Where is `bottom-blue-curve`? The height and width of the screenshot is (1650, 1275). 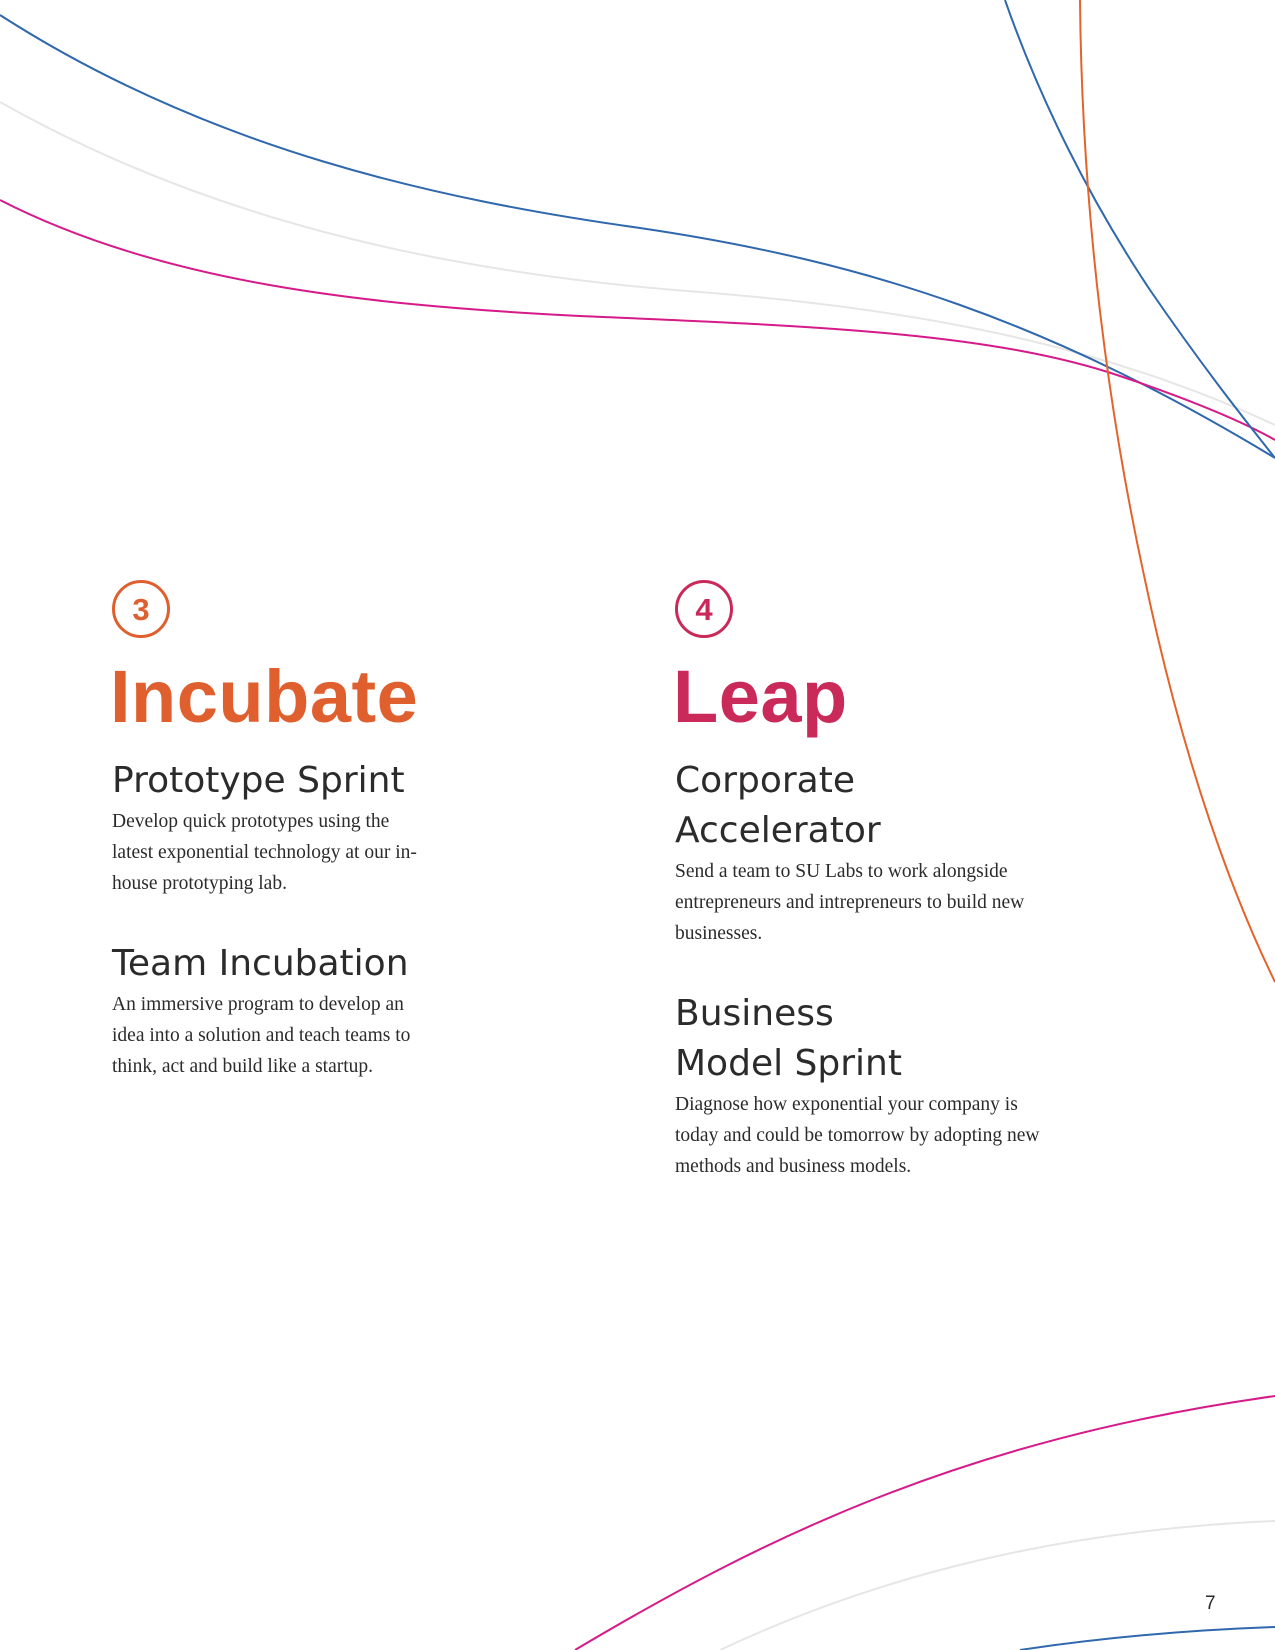 bottom-blue-curve is located at coordinates (1147, 1638).